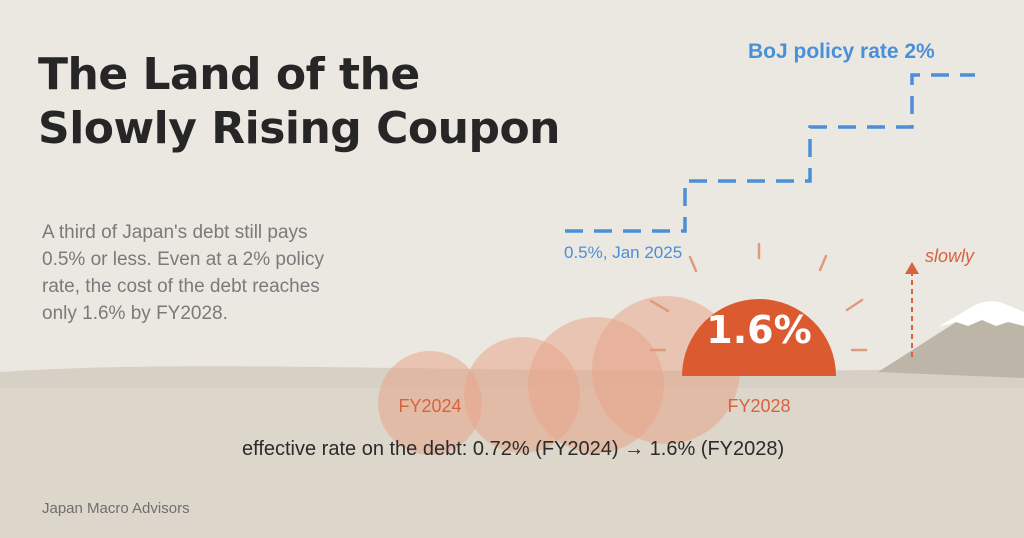  Describe the element at coordinates (229, 74) in the screenshot. I see `title-line-1: The Land of the` at that location.